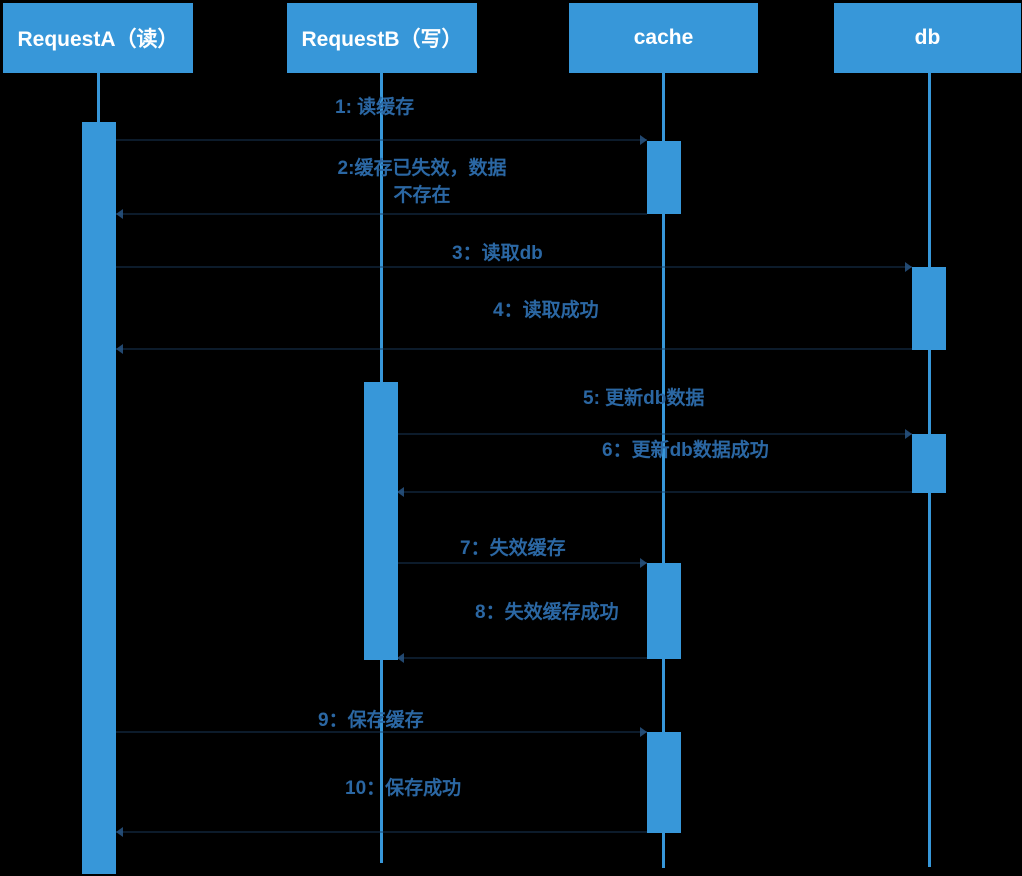 This screenshot has height=876, width=1022. Describe the element at coordinates (546, 310) in the screenshot. I see `message-label-4: 4：读取成功` at that location.